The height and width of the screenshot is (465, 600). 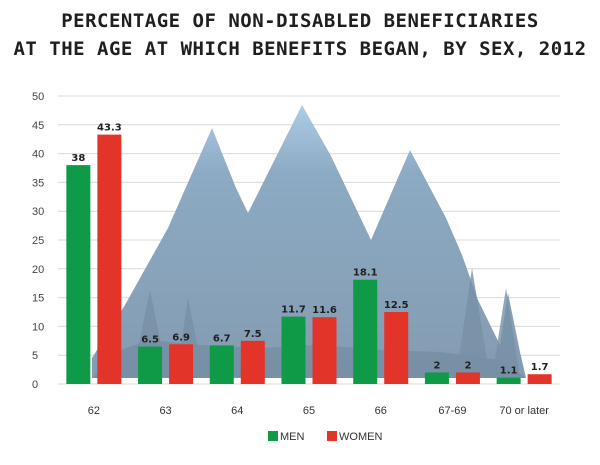 What do you see at coordinates (38, 327) in the screenshot?
I see `y-tick-label: 10` at bounding box center [38, 327].